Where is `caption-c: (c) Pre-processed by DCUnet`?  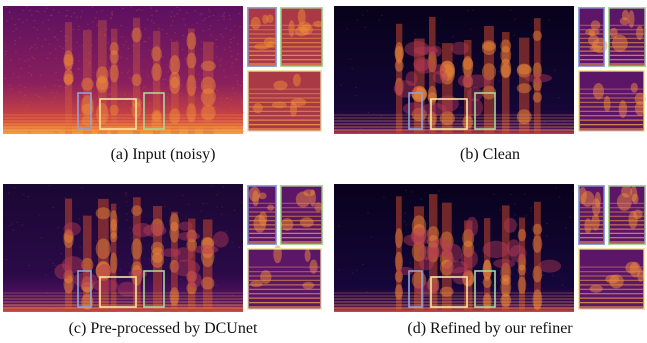
caption-c: (c) Pre-processed by DCUnet is located at coordinates (163, 328).